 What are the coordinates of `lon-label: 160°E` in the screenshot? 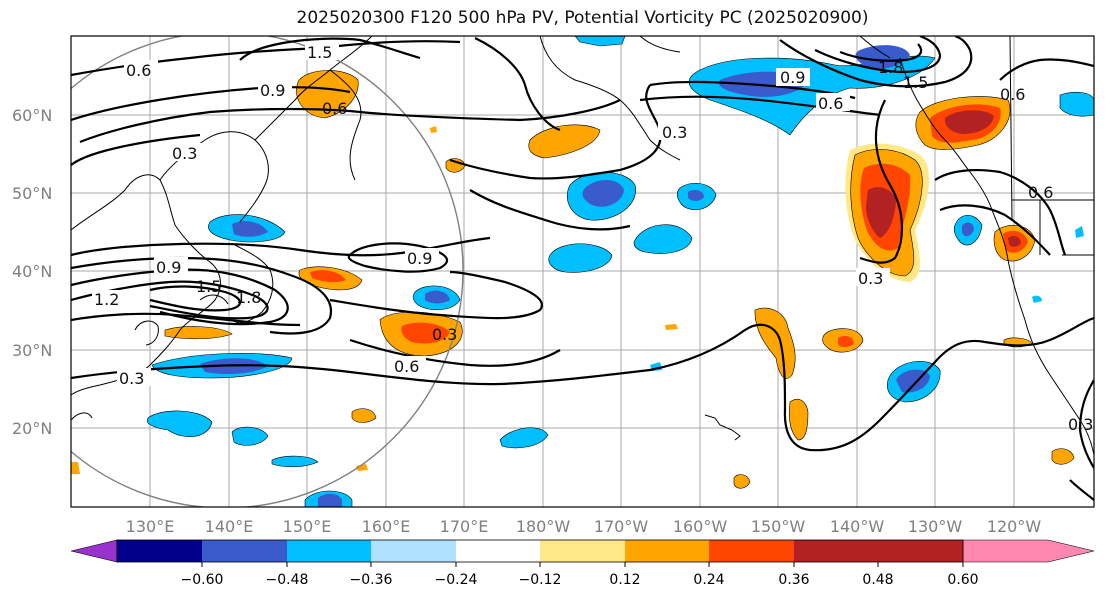 It's located at (386, 526).